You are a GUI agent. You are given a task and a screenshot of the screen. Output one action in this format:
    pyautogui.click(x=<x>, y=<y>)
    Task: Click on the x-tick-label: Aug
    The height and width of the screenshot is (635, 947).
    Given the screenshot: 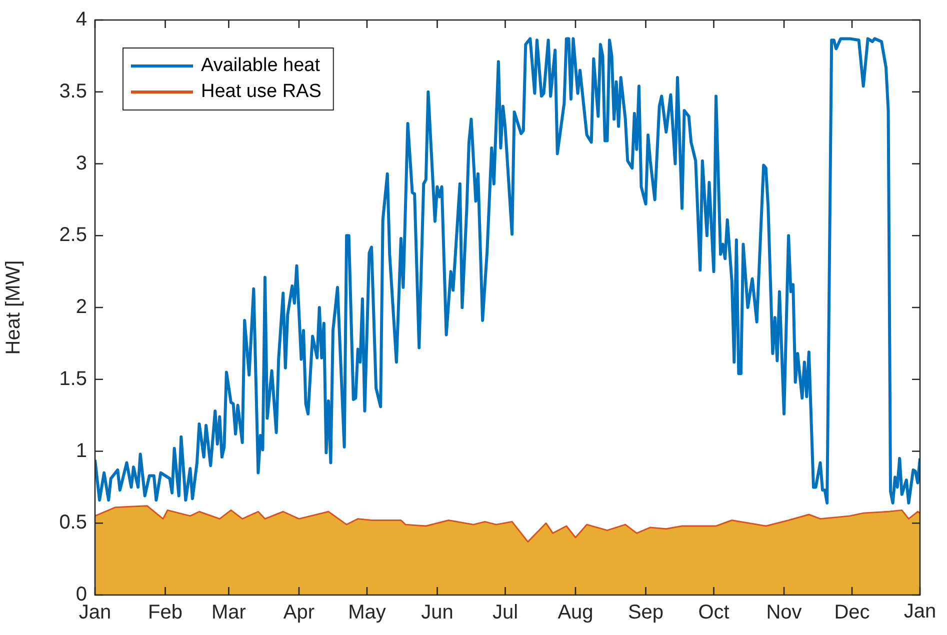 What is the action you would take?
    pyautogui.click(x=576, y=613)
    